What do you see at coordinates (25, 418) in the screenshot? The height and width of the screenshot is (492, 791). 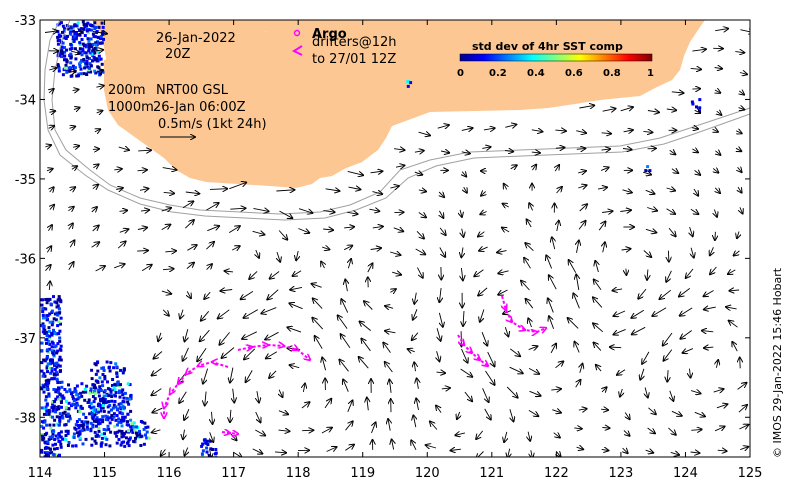 I see `y-tick-label: -38` at bounding box center [25, 418].